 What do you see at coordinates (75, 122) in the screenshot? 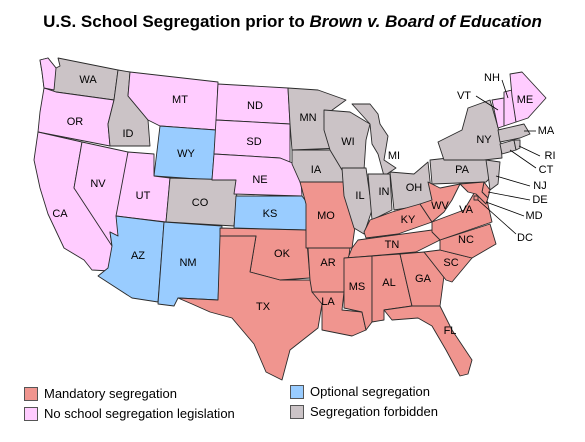
I see `state-label-or: OR` at bounding box center [75, 122].